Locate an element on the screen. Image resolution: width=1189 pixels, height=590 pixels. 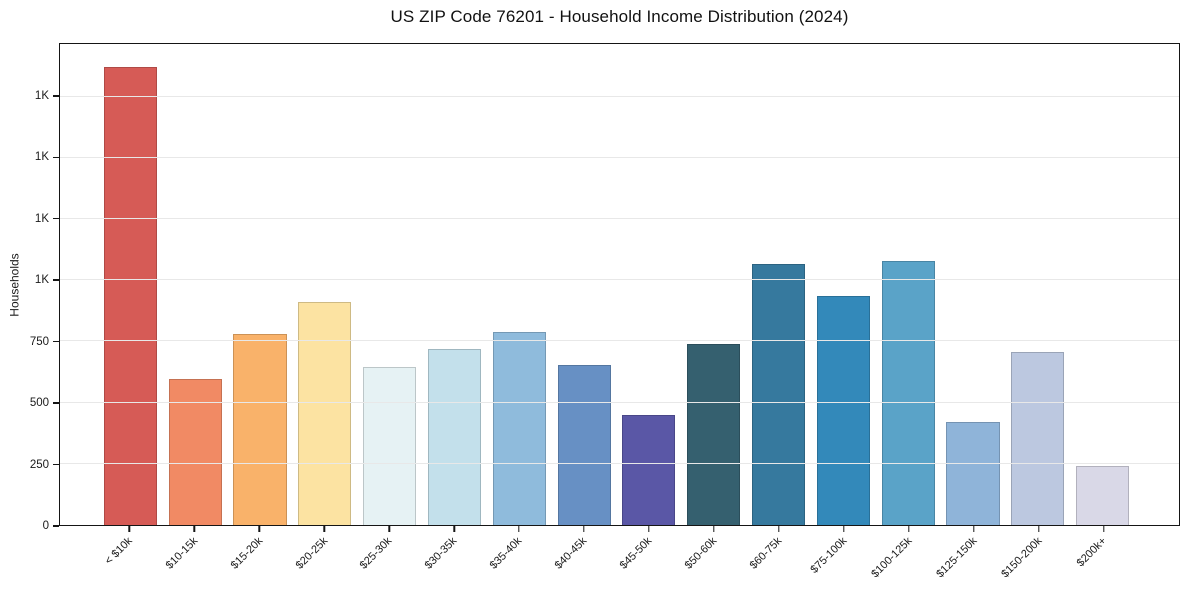
x-tick-slot: $200k+ is located at coordinates (1103, 558).